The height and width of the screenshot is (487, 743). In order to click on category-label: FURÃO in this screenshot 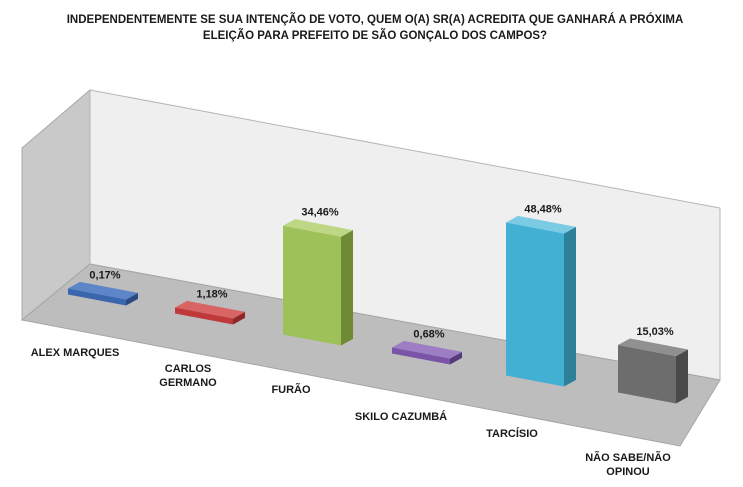, I will do `click(291, 389)`.